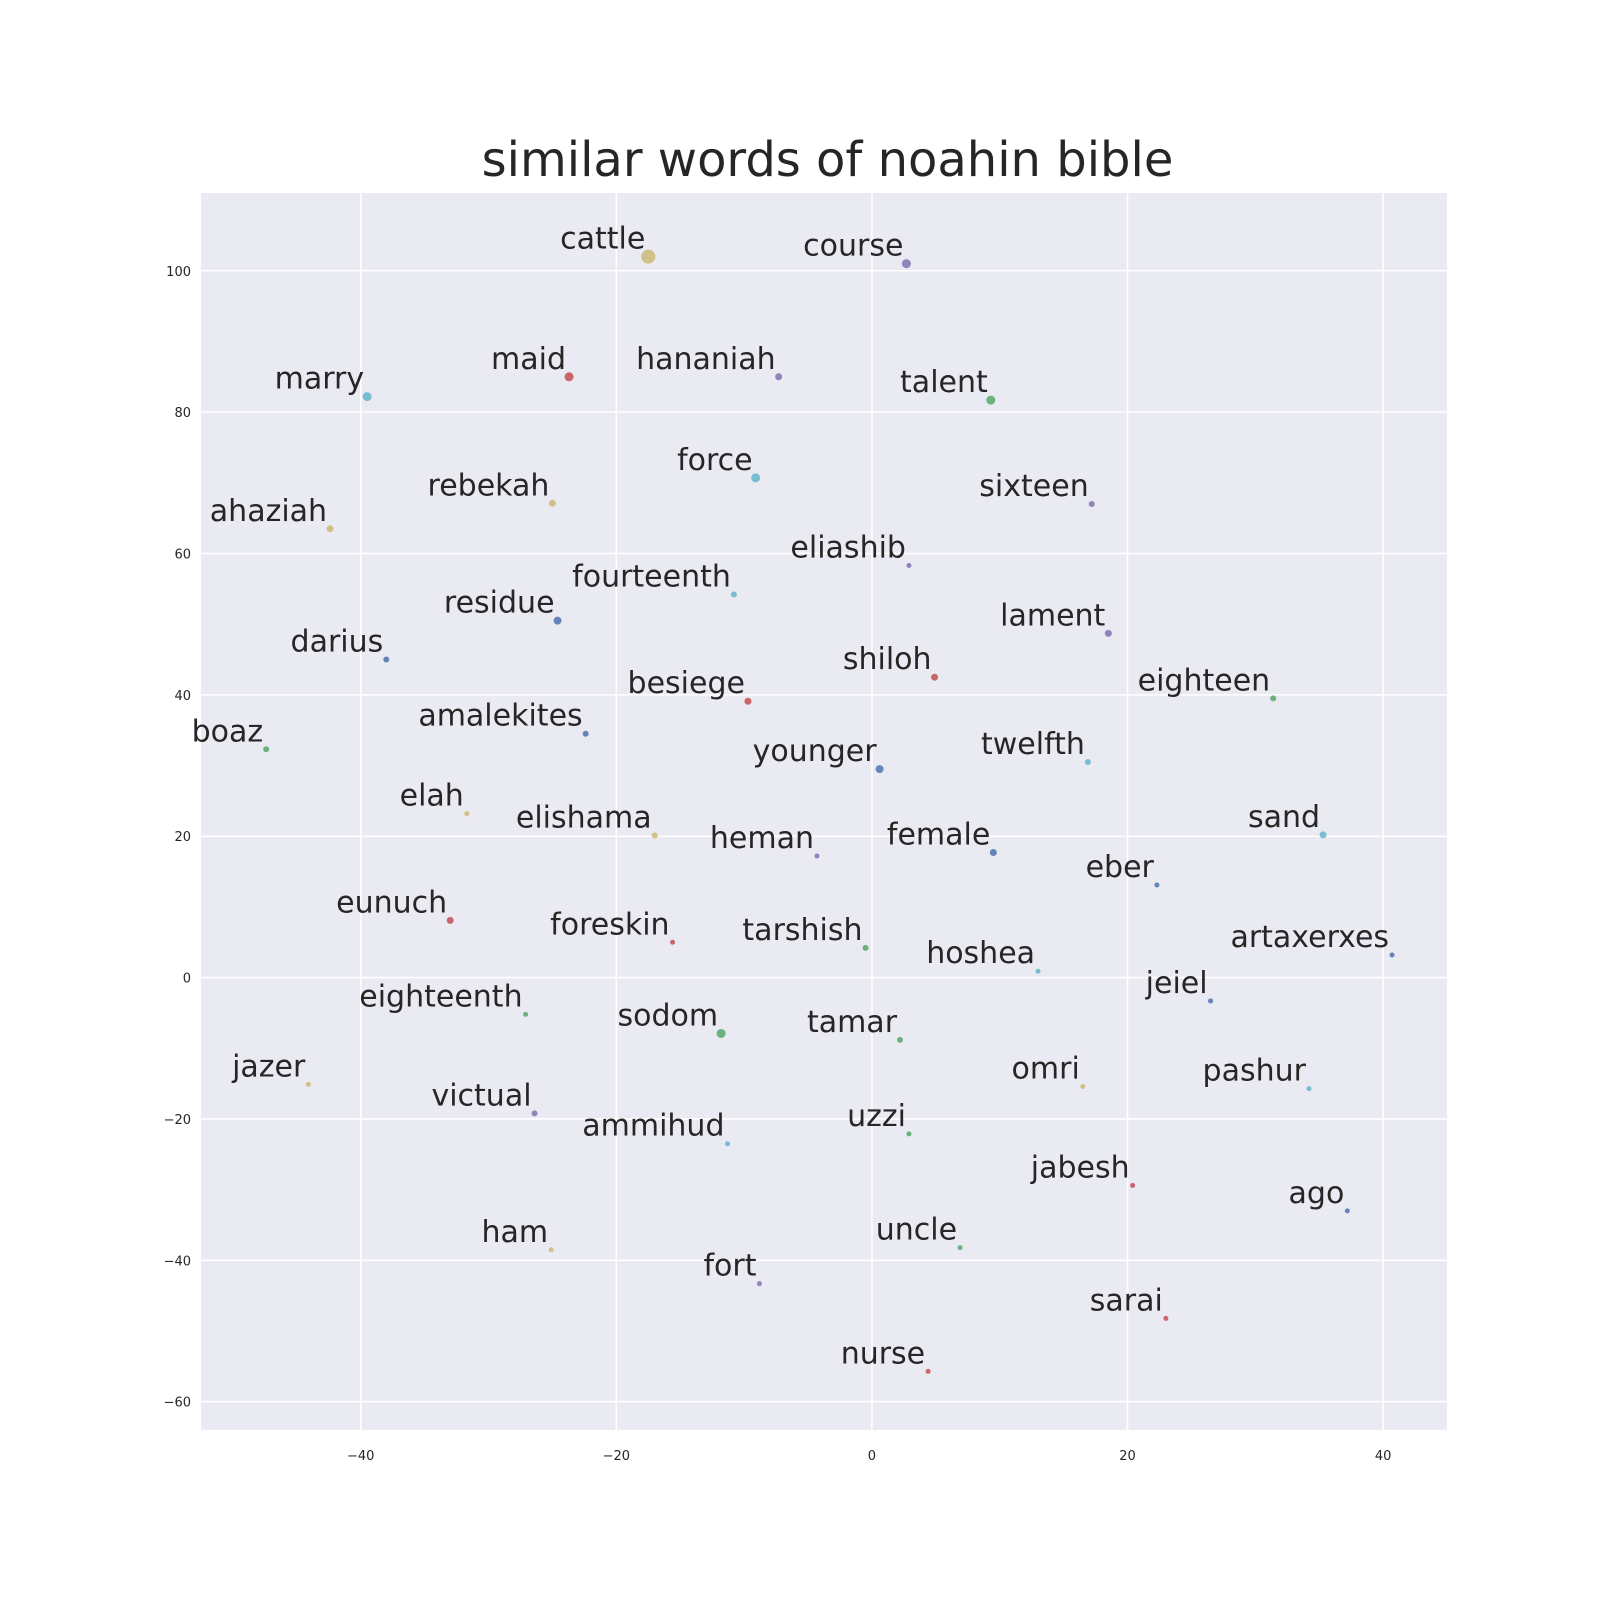 The height and width of the screenshot is (1600, 1600). What do you see at coordinates (386, 659) in the screenshot?
I see `point-darius` at bounding box center [386, 659].